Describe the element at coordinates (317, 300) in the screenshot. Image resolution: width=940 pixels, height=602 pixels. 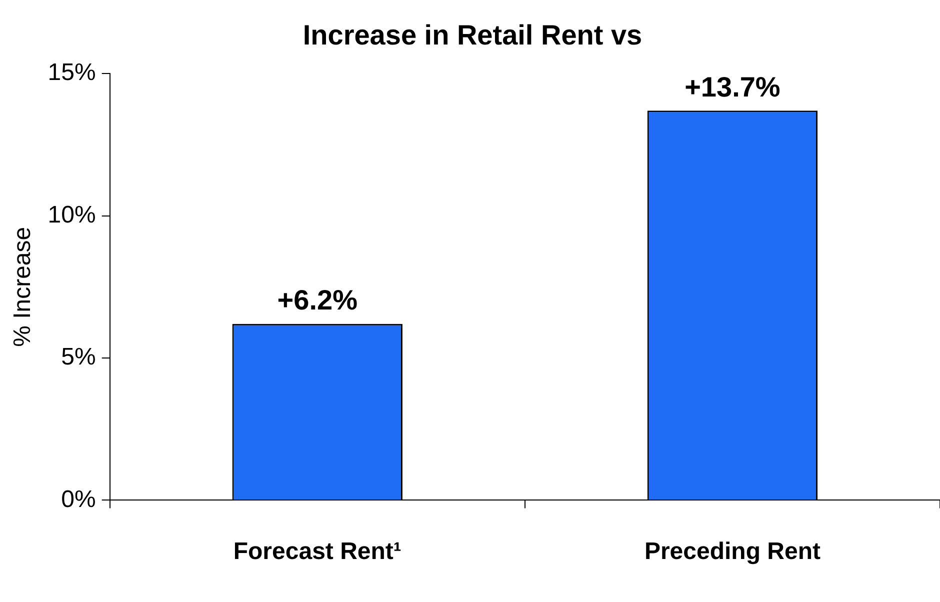
I see `data-label: +6.2%` at that location.